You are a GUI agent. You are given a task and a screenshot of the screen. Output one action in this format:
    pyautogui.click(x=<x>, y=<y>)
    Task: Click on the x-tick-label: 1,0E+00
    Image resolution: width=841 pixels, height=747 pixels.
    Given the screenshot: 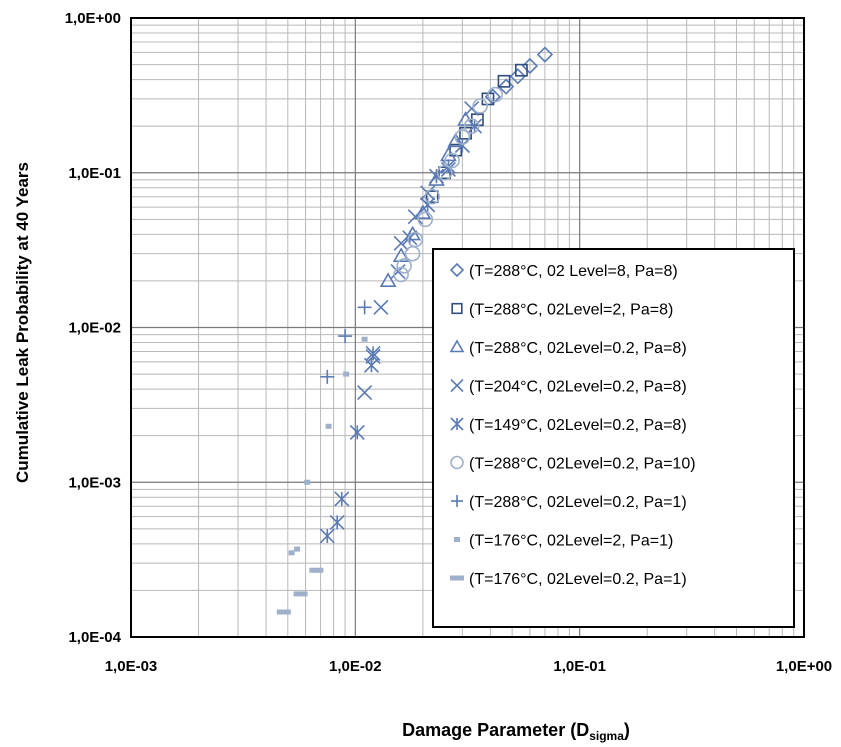 What is the action you would take?
    pyautogui.click(x=804, y=666)
    